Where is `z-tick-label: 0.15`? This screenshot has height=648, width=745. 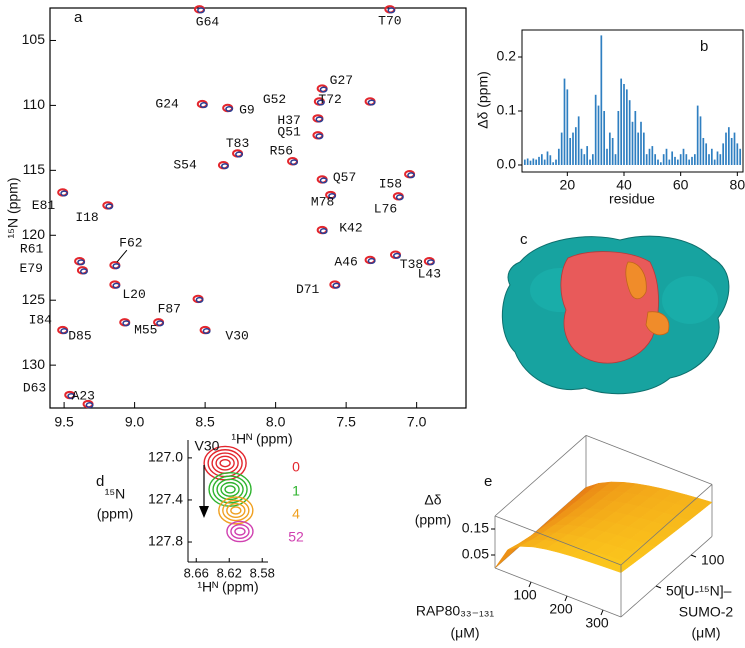 z-tick-label: 0.15 is located at coordinates (475, 528).